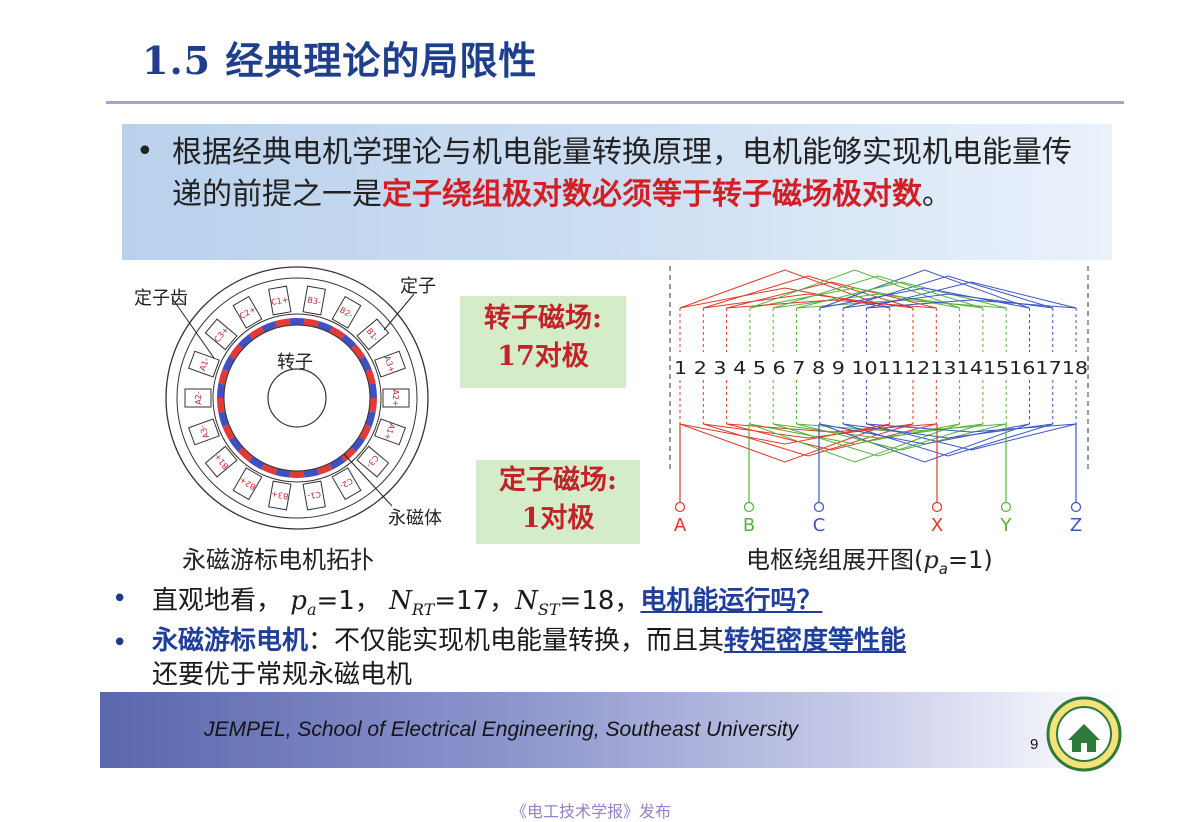 This screenshot has height=822, width=1182. What do you see at coordinates (247, 484) in the screenshot?
I see `stator-slot: B2+` at bounding box center [247, 484].